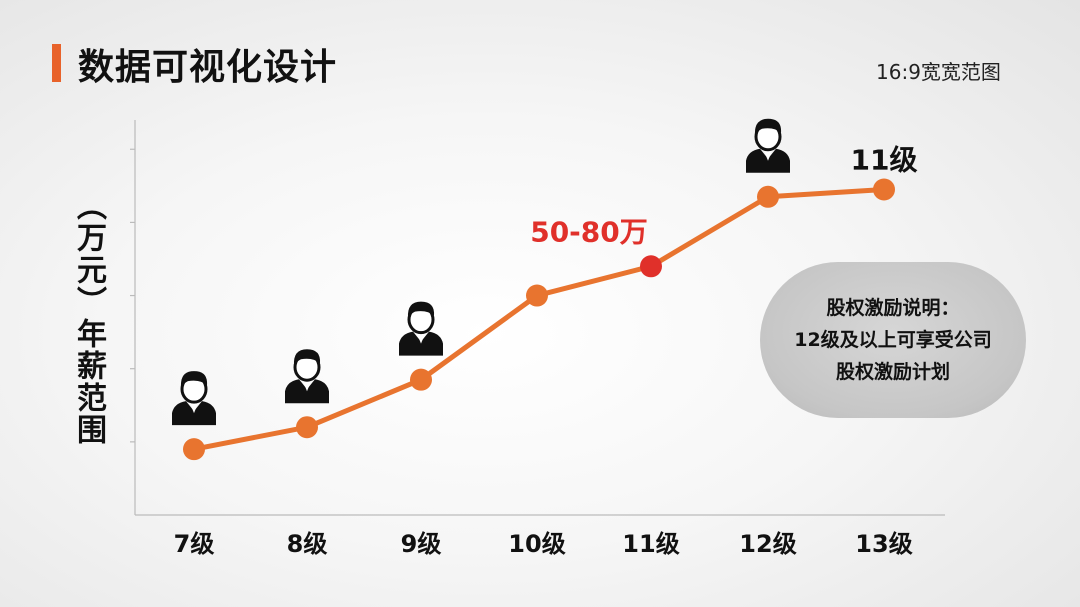 The height and width of the screenshot is (607, 1080). I want to click on data-annotation: 11级, so click(884, 159).